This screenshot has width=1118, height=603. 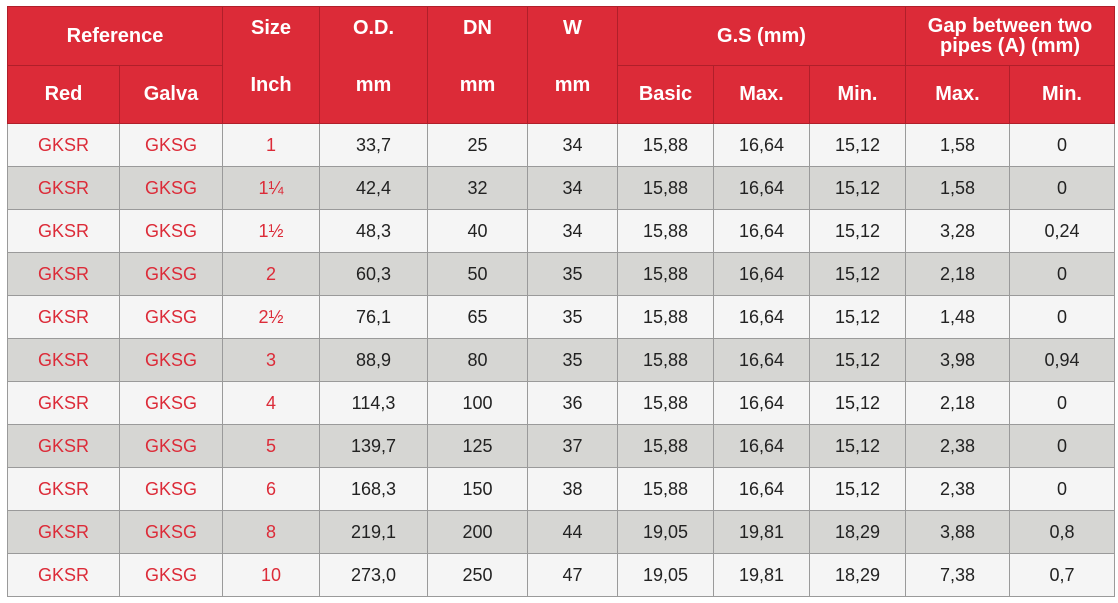 What do you see at coordinates (271, 145) in the screenshot?
I see `cell-size-inch: 1` at bounding box center [271, 145].